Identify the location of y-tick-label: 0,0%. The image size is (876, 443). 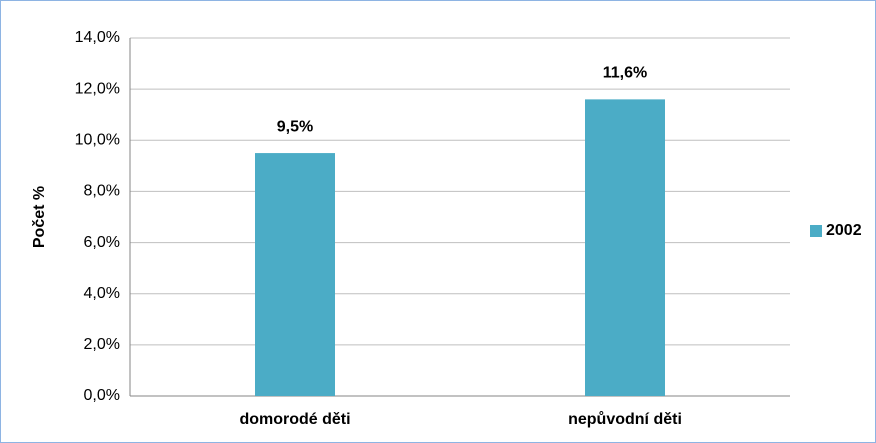
(102, 395).